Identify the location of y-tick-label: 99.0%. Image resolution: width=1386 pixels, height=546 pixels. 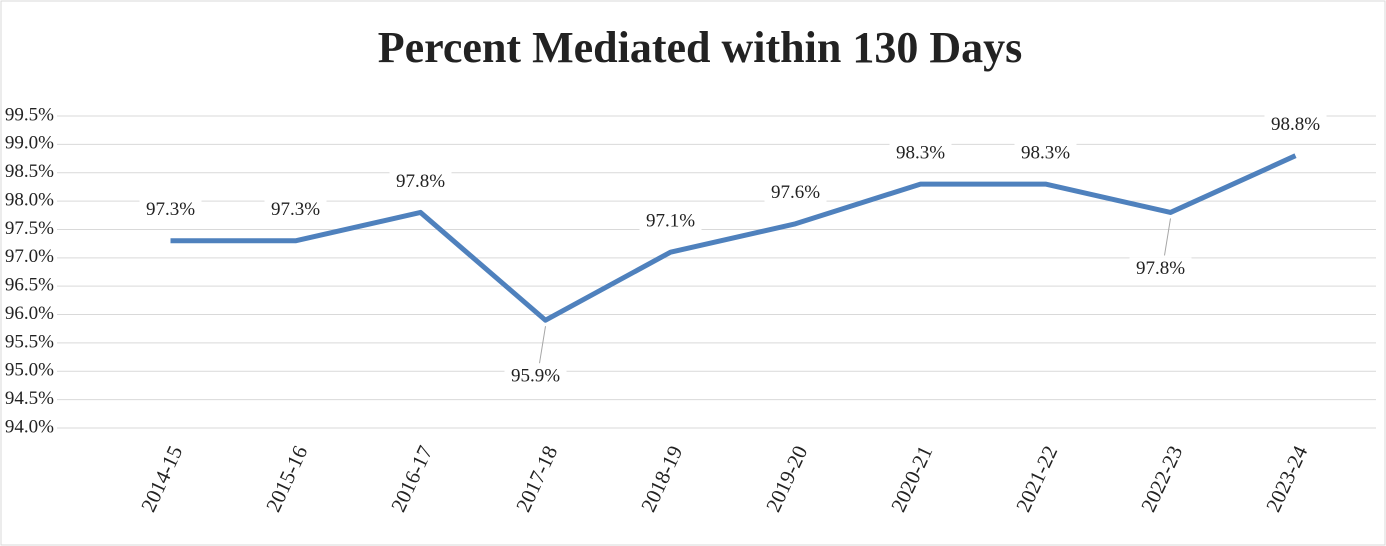
(29, 143).